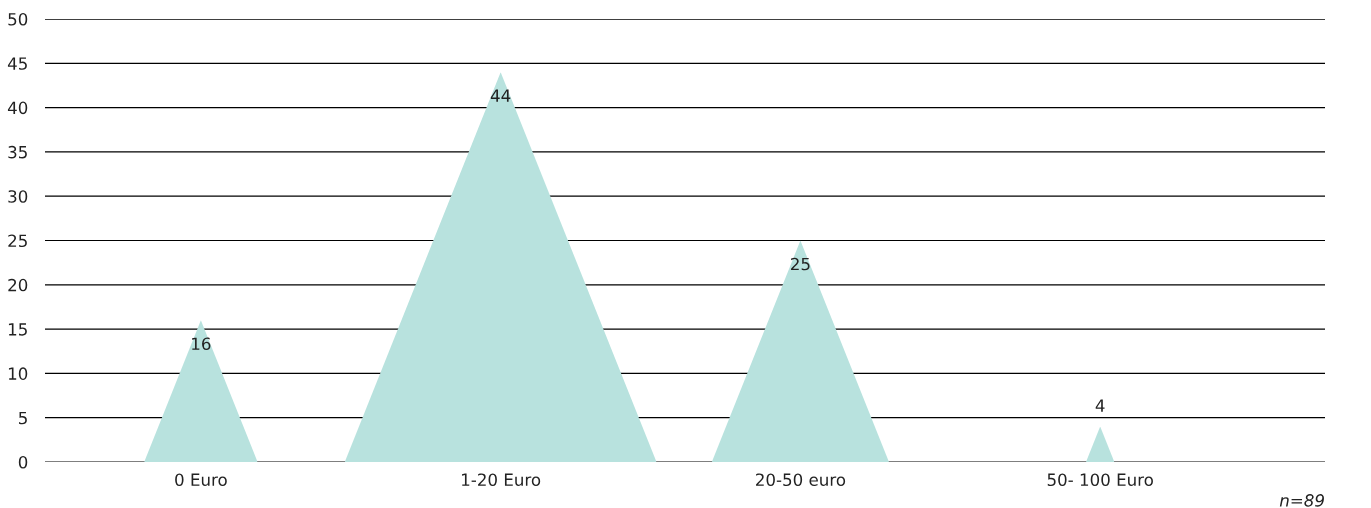 This screenshot has height=508, width=1371. What do you see at coordinates (18, 196) in the screenshot?
I see `y-tick-label: 30` at bounding box center [18, 196].